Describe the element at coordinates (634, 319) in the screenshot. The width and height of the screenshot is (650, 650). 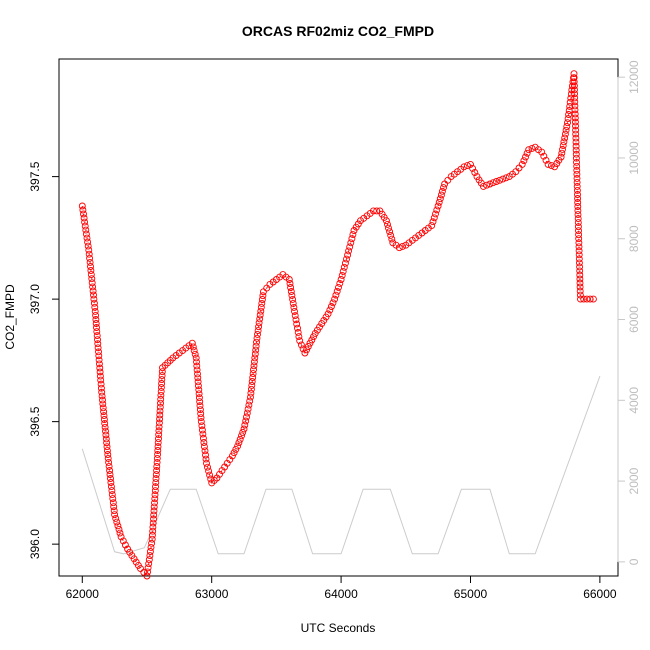
I see `right-tick-label: 6000` at that location.